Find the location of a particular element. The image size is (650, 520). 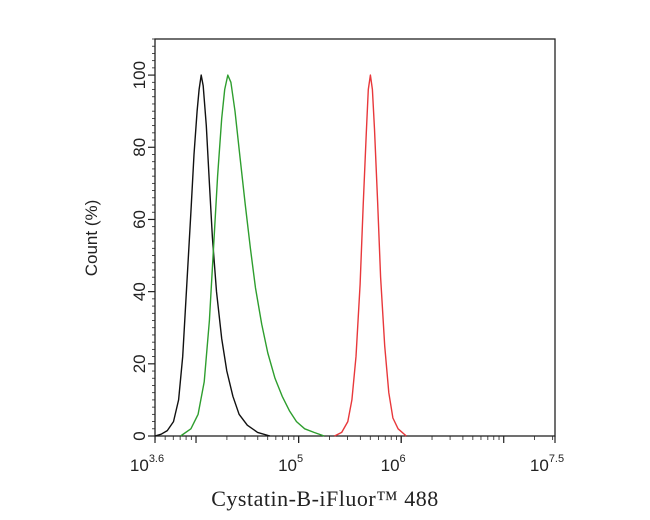

y-tick-label: 40 is located at coordinates (139, 291).